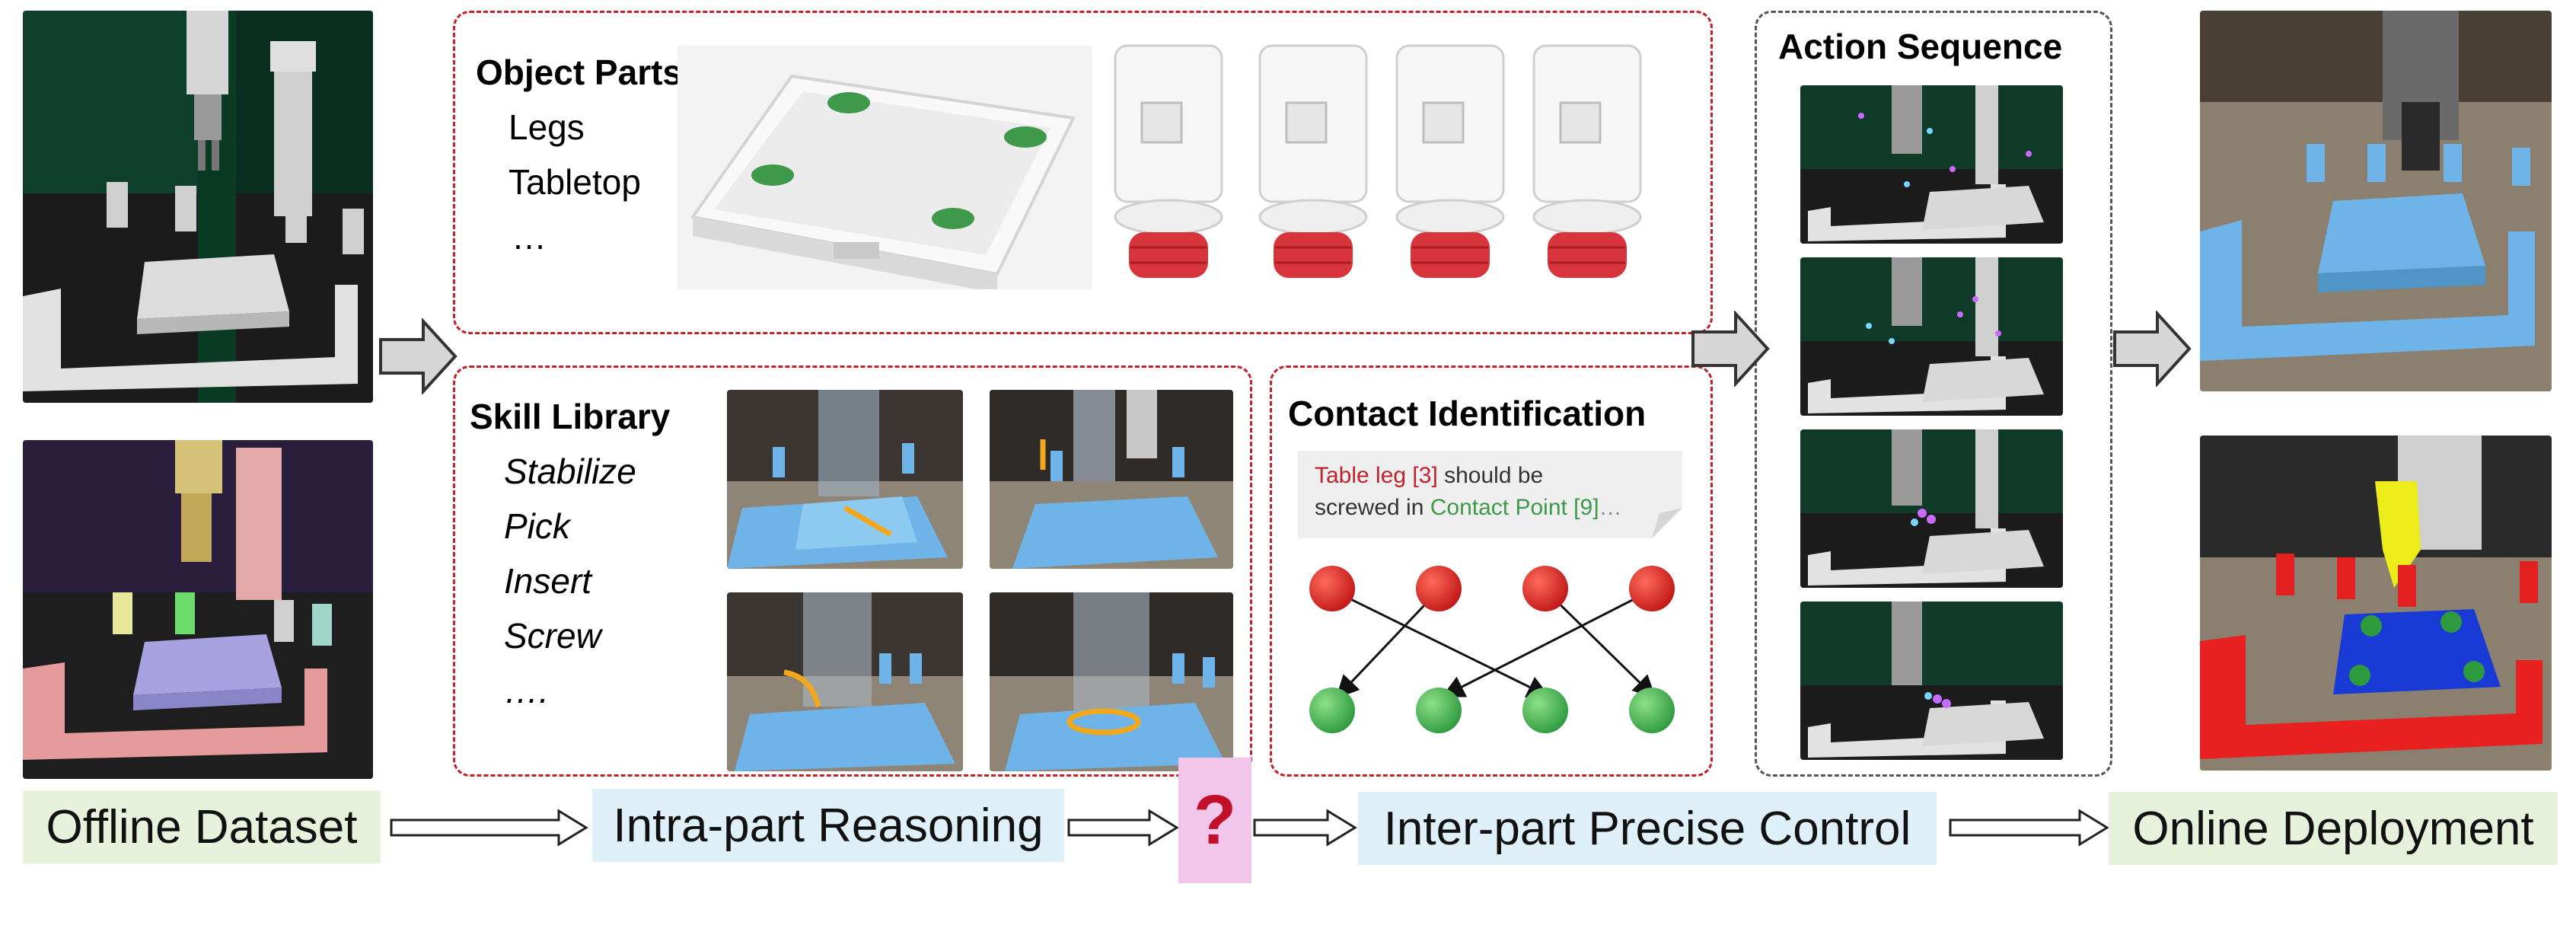  I want to click on contact-identification-panel, so click(1491, 571).